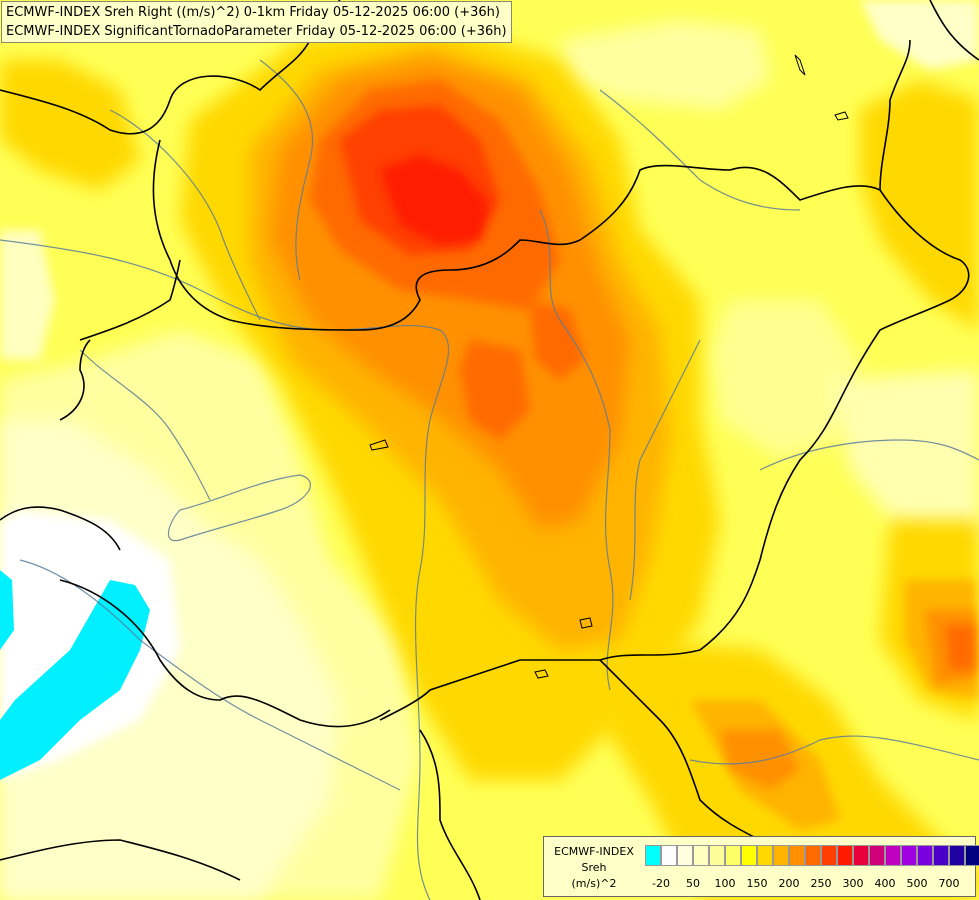  Describe the element at coordinates (853, 883) in the screenshot. I see `legend-tick-label: 300` at that location.